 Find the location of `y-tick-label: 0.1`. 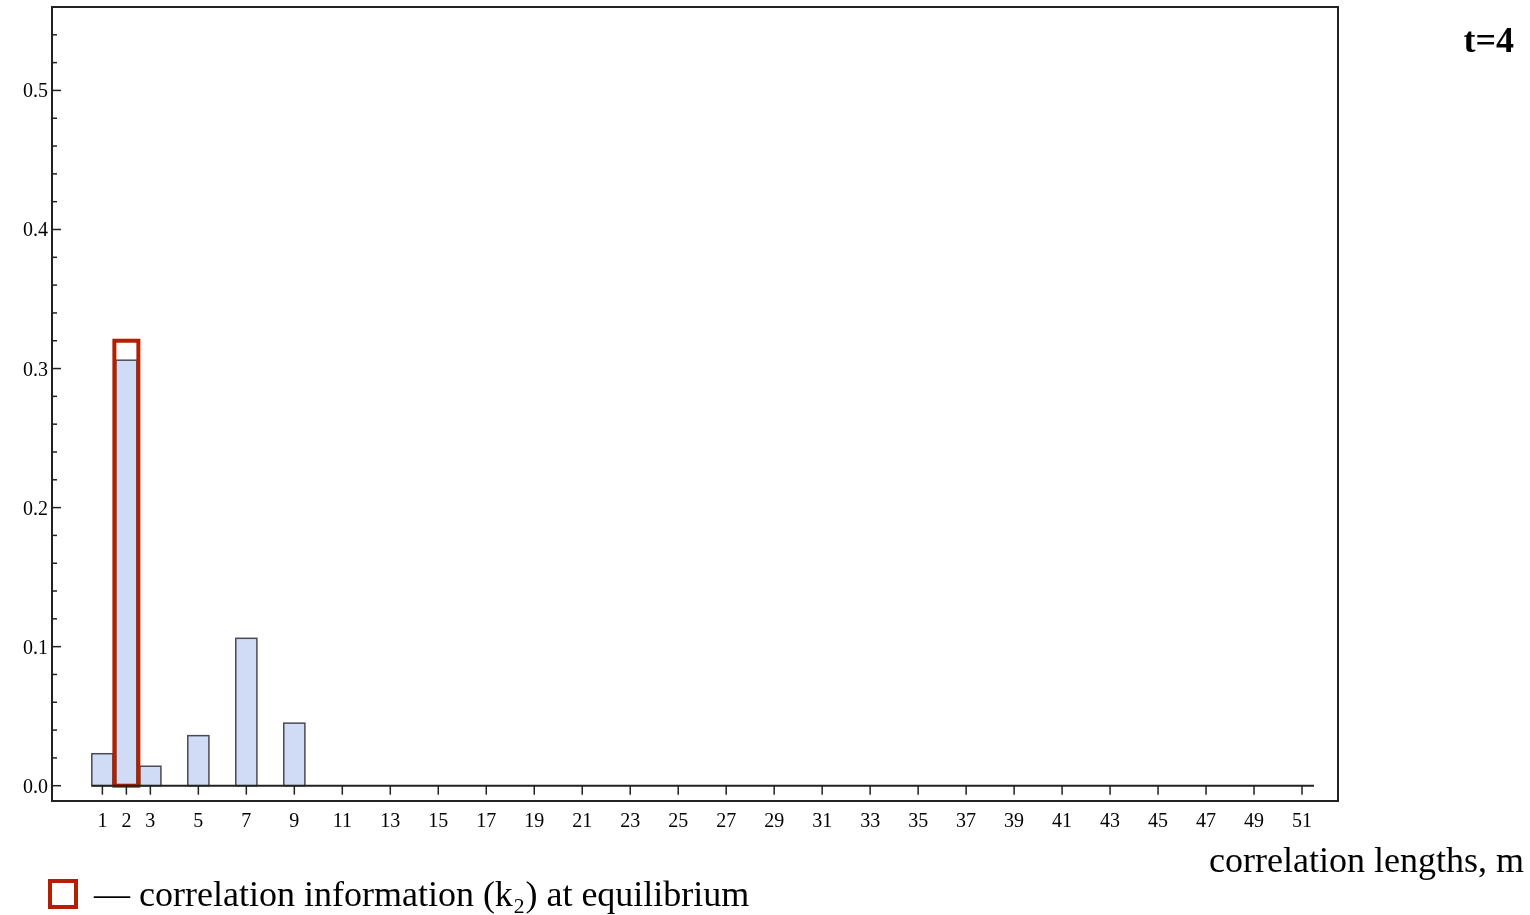

y-tick-label: 0.1 is located at coordinates (35, 646).